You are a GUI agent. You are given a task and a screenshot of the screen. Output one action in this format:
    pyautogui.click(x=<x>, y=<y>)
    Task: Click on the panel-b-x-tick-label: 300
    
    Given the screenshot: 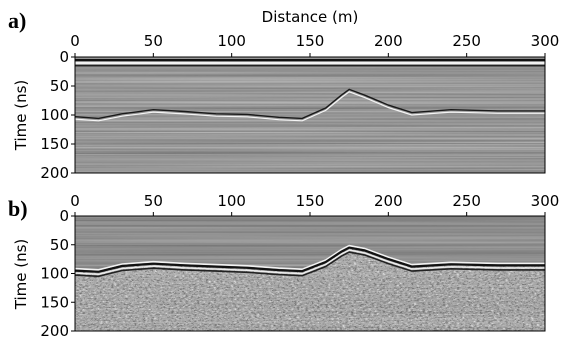 What is the action you would take?
    pyautogui.click(x=545, y=201)
    